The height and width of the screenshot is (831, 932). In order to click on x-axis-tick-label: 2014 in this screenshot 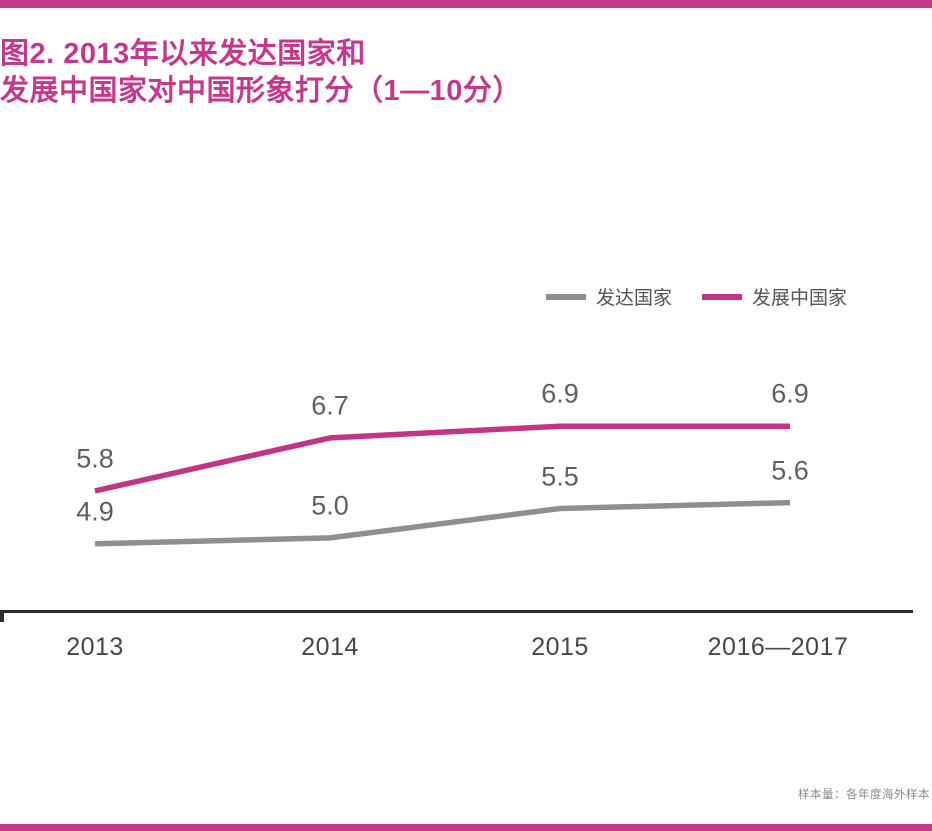, I will do `click(330, 647)`.